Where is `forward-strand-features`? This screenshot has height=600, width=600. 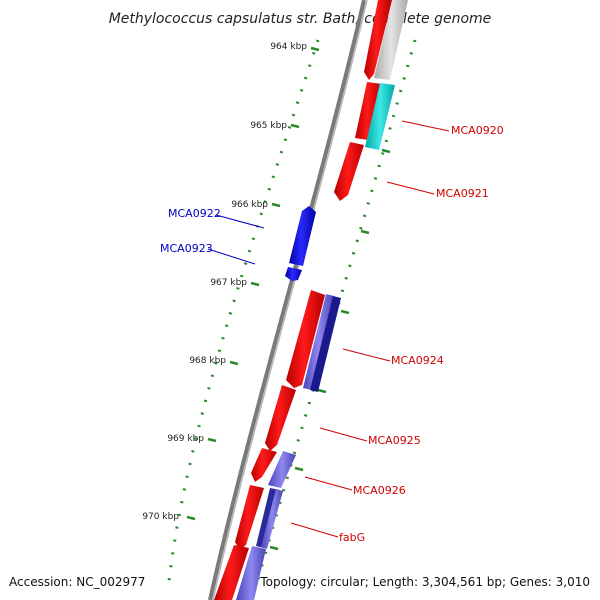
forward-strand-features is located at coordinates (300, 243).